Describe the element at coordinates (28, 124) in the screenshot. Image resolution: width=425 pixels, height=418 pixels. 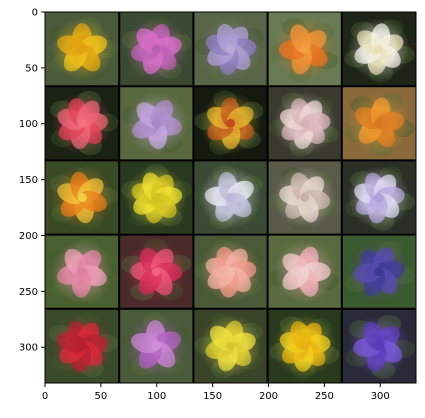
I see `y-tick-label: 100` at that location.